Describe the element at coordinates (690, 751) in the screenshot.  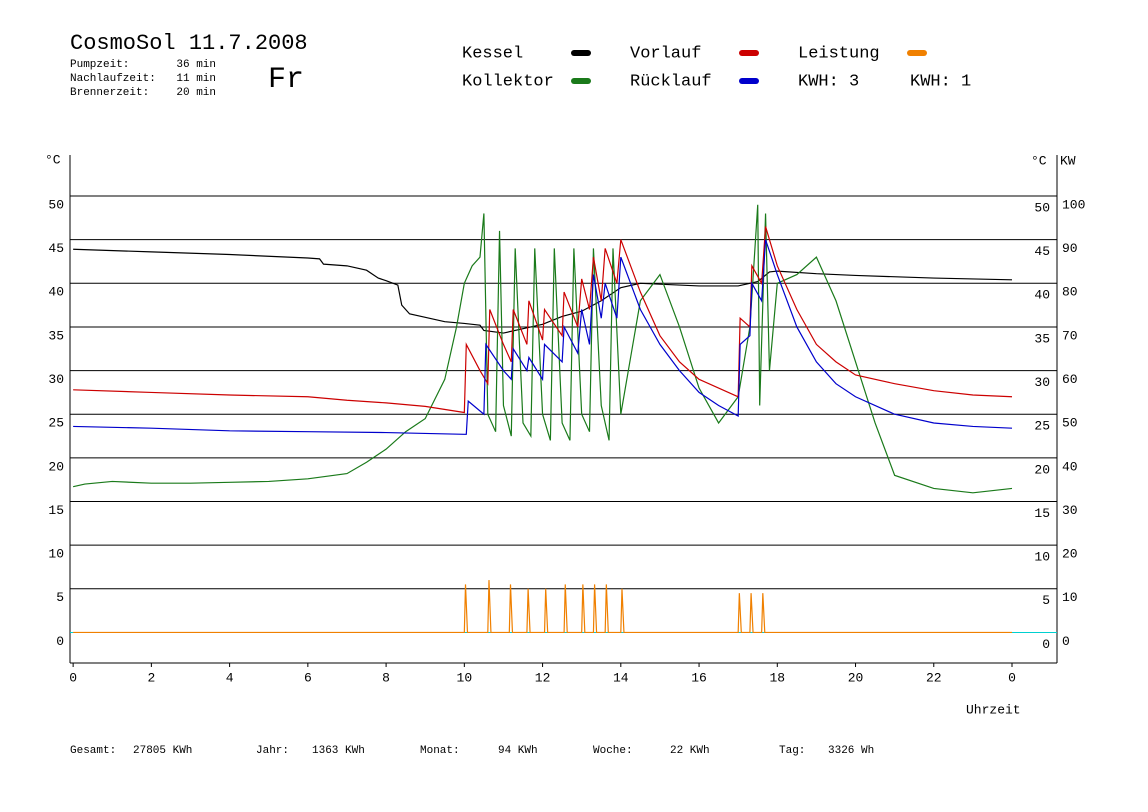
I see `footer-value: 22 KWh` at that location.